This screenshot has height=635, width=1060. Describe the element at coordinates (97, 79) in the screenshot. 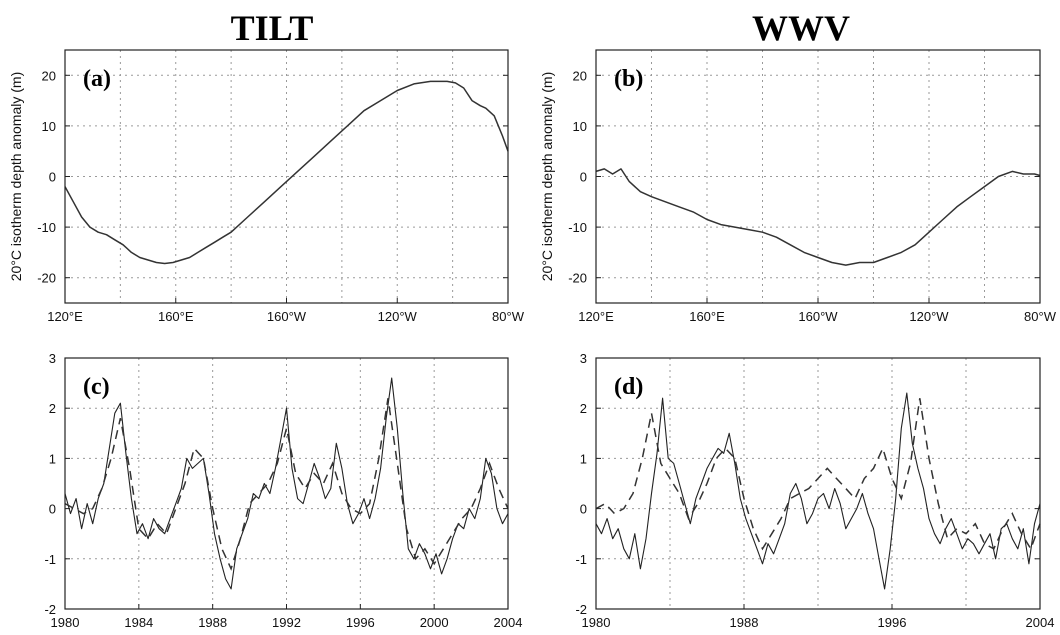

I see `panel-label: (a)` at that location.